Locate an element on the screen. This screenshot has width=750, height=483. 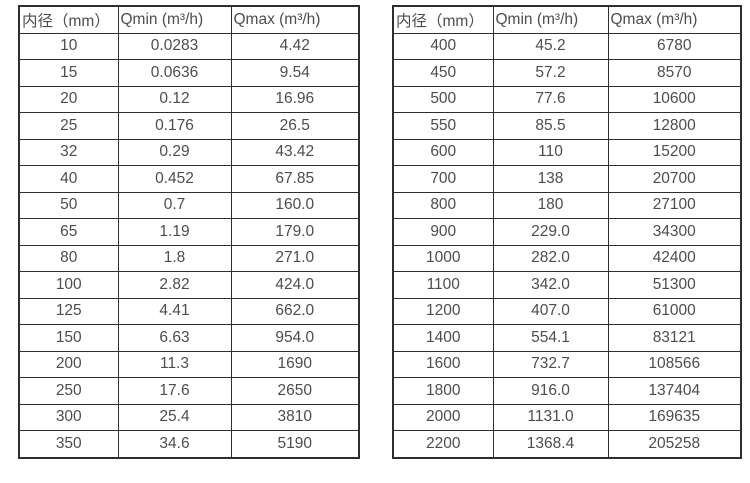
table-cell: 179.0 is located at coordinates (295, 232).